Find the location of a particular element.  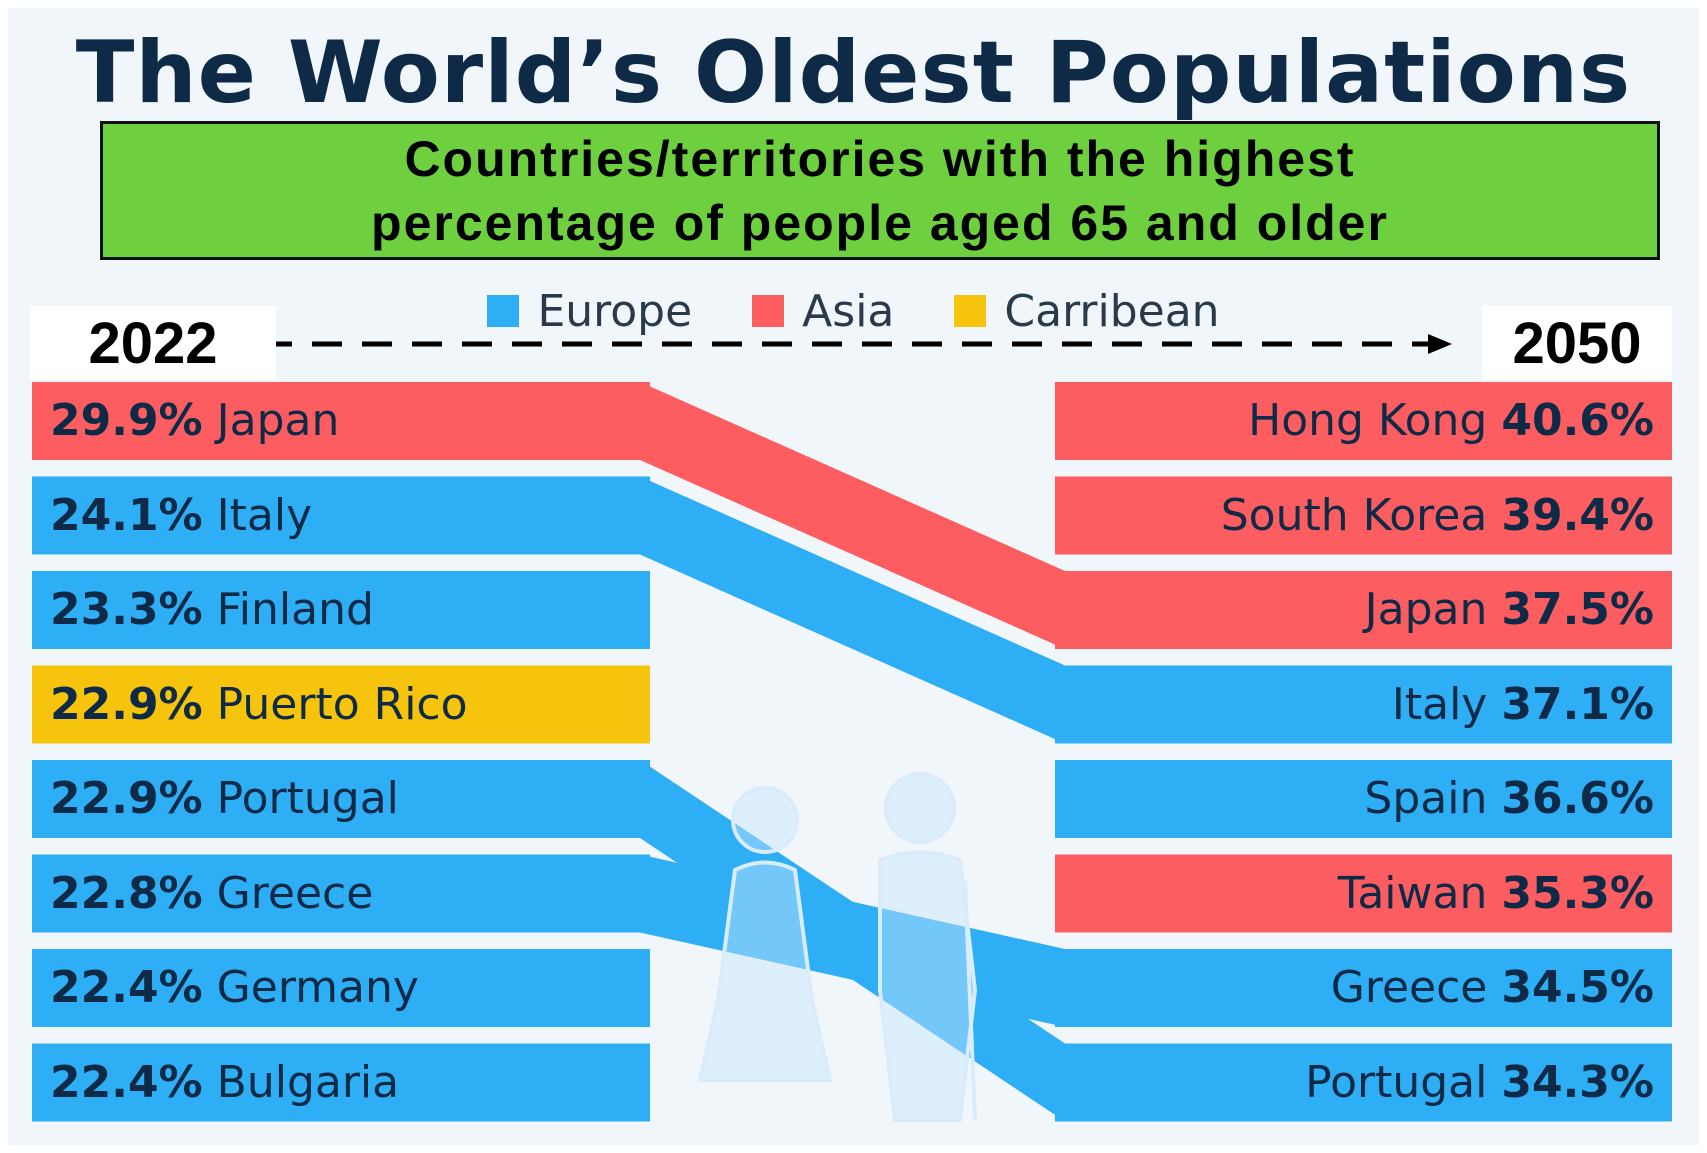

legend: Europe Asia Carribean is located at coordinates (853, 311).